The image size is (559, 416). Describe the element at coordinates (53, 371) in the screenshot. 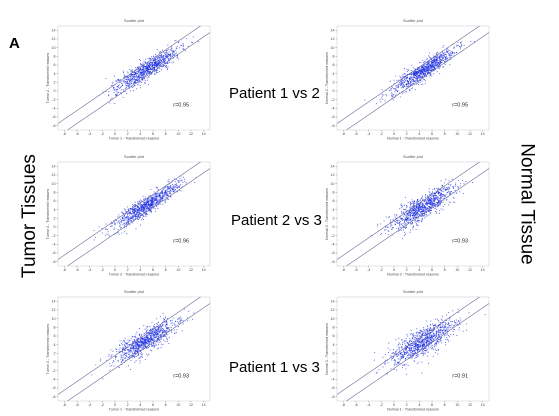

I see `y-tick-label: -2` at that location.